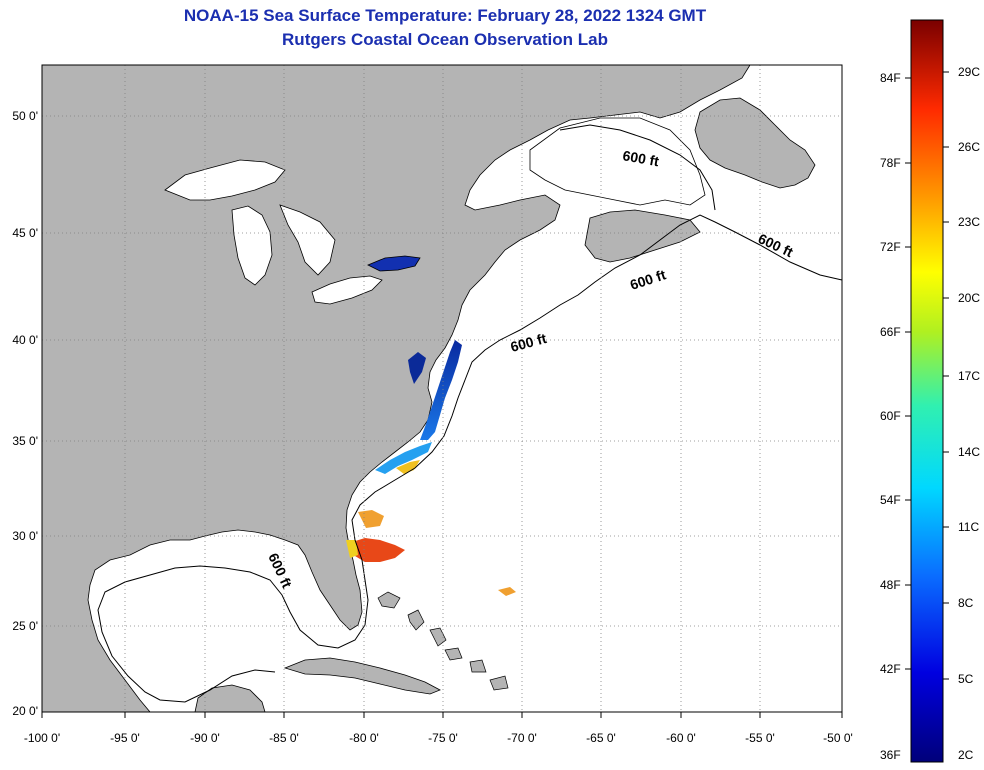  Describe the element at coordinates (969, 452) in the screenshot. I see `colorbar-c-label: 14C` at that location.